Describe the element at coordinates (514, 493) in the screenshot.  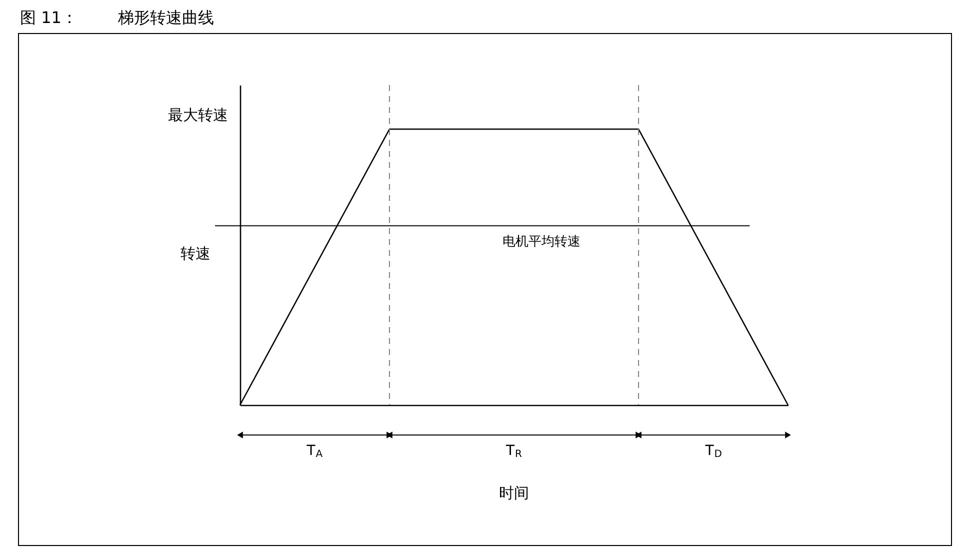
I see `text: 时间` at that location.